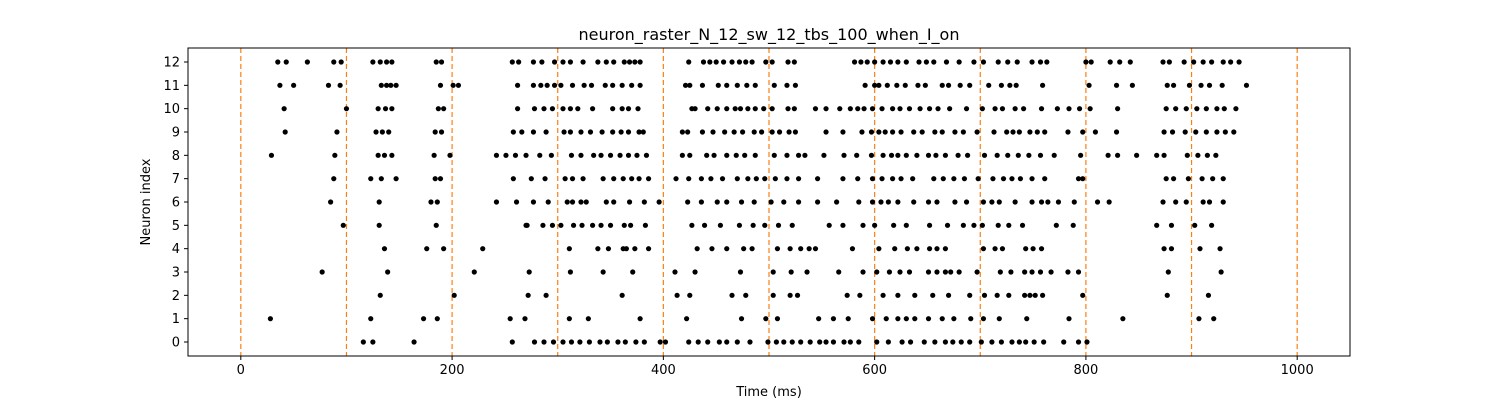 Image resolution: width=1500 pixels, height=400 pixels. I want to click on y-tick-label: 1, so click(176, 319).